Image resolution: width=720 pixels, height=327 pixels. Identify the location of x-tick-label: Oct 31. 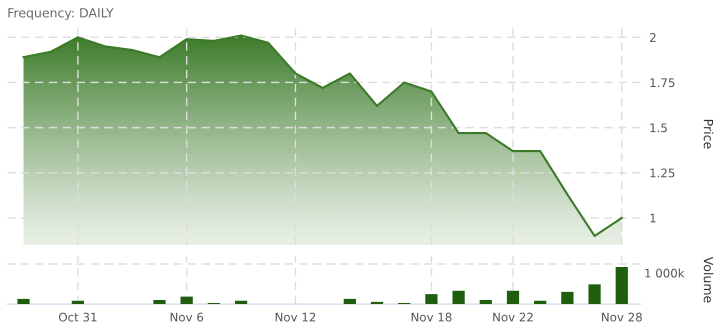
(77, 317).